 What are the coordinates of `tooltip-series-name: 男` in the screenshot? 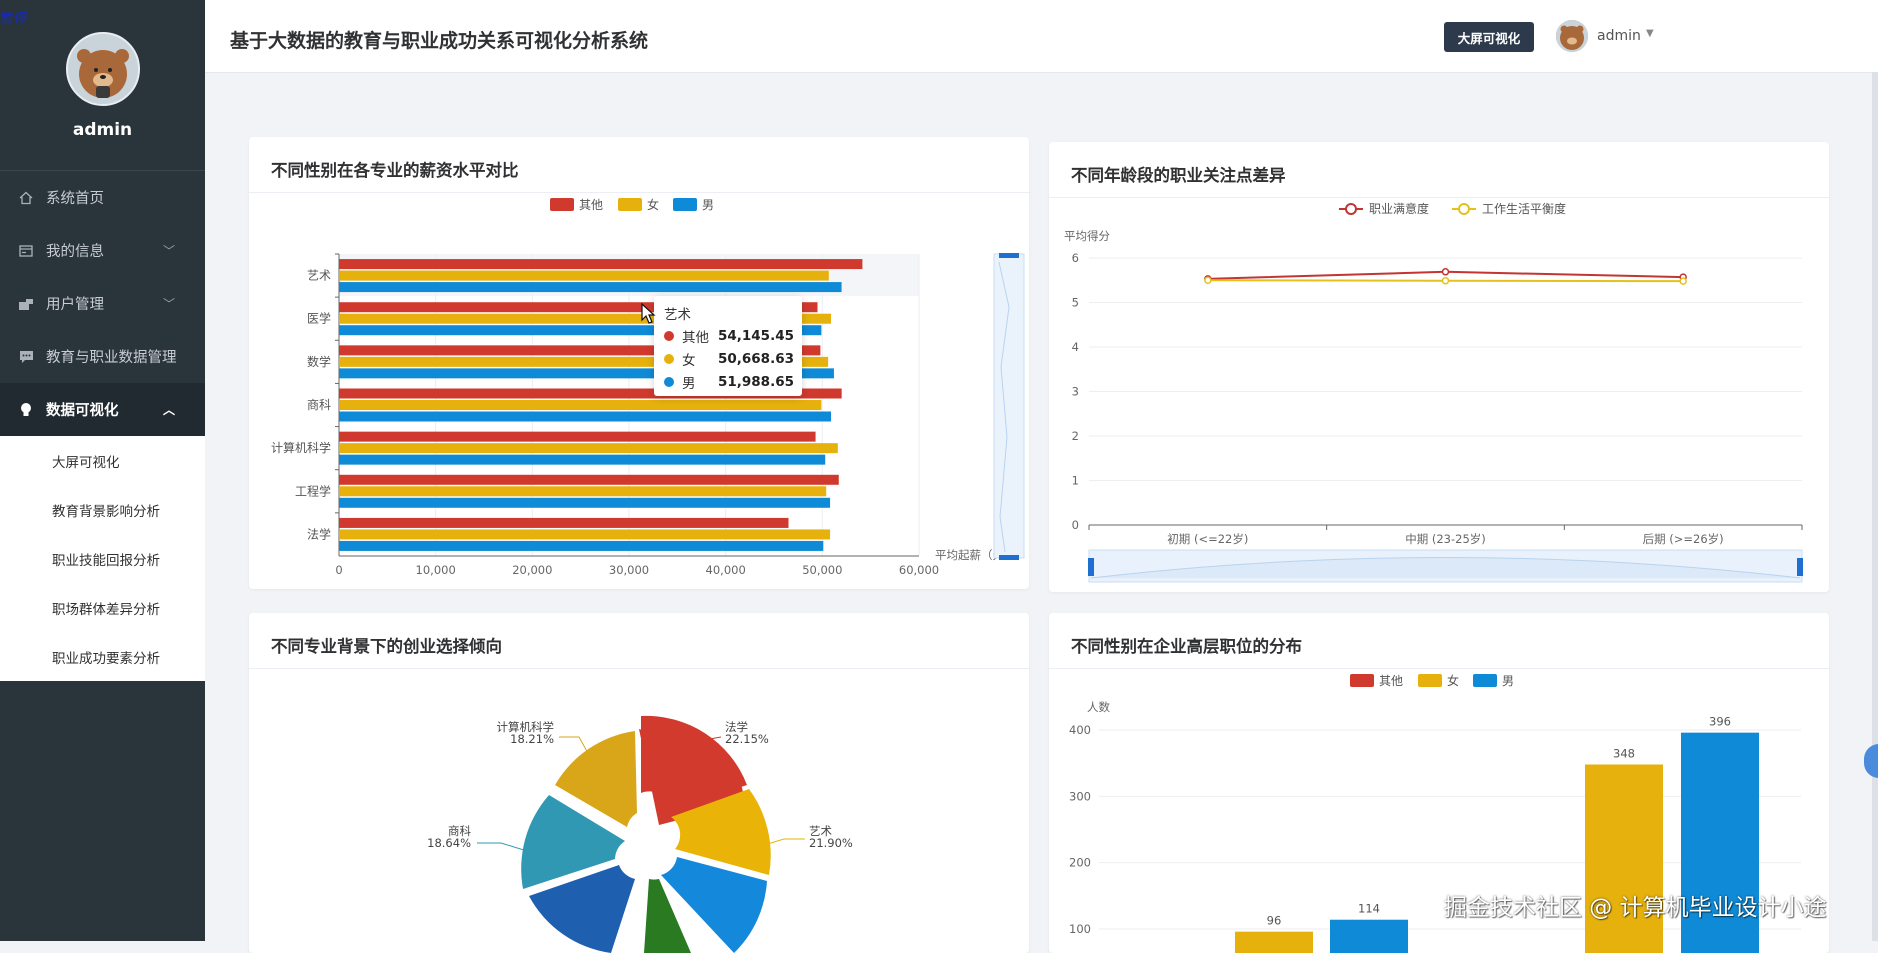 It's located at (689, 384).